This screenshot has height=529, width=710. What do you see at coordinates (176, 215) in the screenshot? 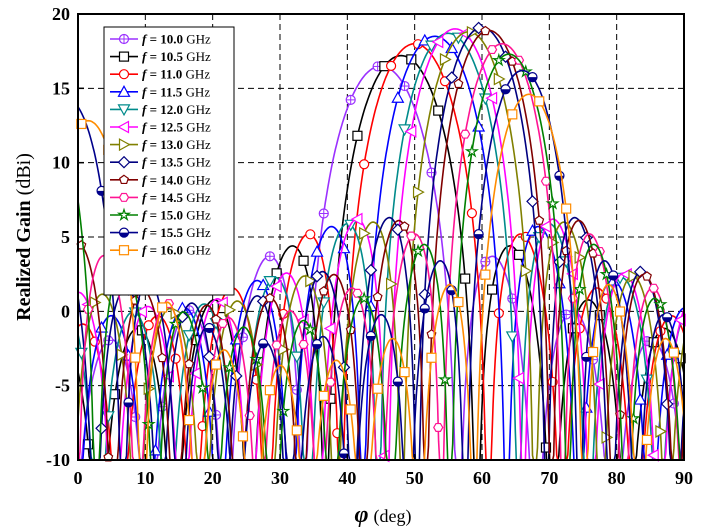
I see `legend-label: f = 15.0 GHz` at bounding box center [176, 215].